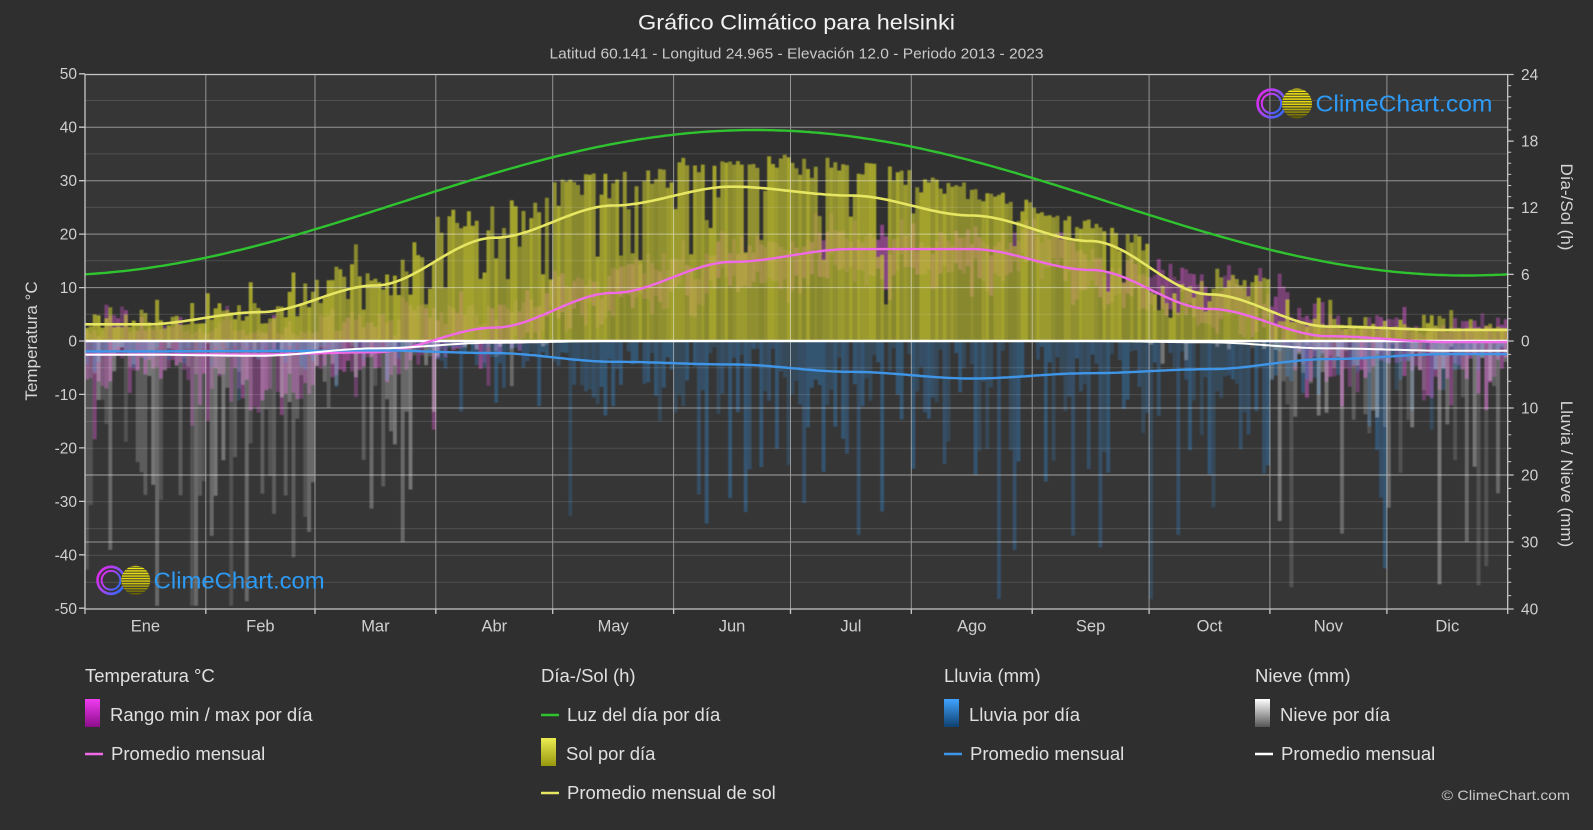  What do you see at coordinates (992, 675) in the screenshot?
I see `svg-text: Lluvia (mm)` at bounding box center [992, 675].